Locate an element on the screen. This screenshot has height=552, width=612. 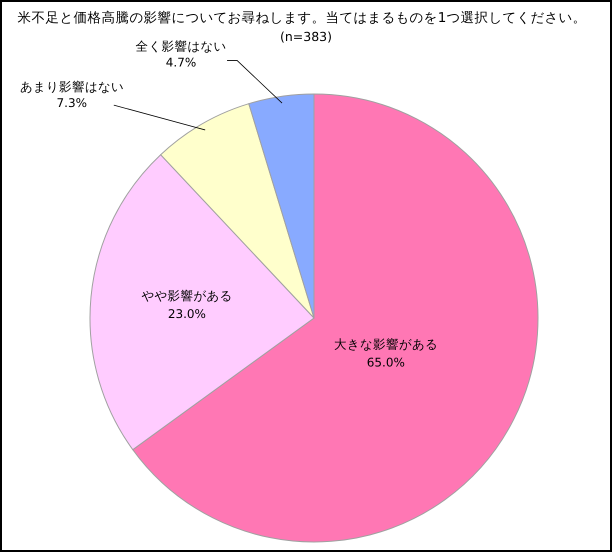
data-label: 7.3% is located at coordinates (72, 103).